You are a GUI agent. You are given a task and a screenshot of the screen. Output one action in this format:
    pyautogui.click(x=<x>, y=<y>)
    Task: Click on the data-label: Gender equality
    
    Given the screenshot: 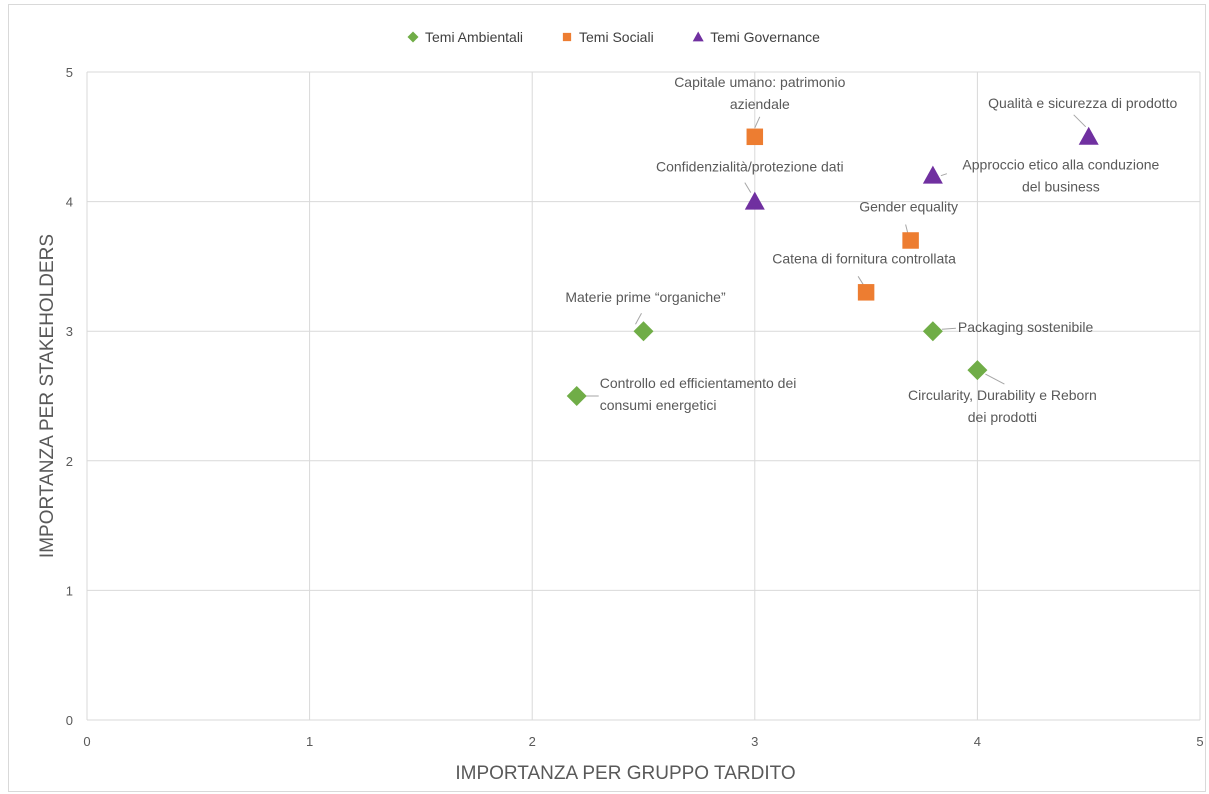 What is the action you would take?
    pyautogui.click(x=908, y=206)
    